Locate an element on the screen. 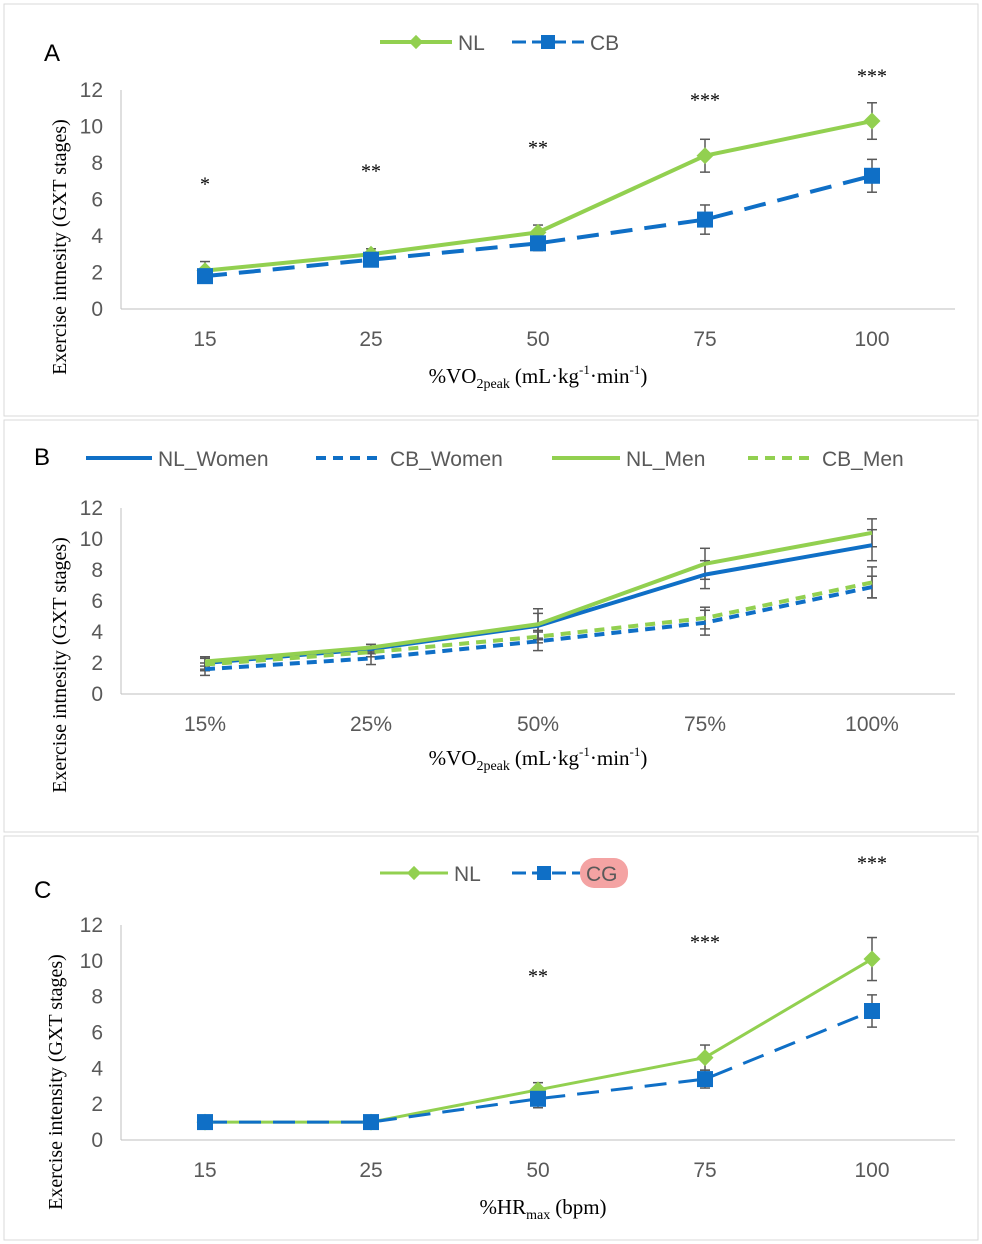 The width and height of the screenshot is (982, 1244). legend-item-cb-men: CB_Men is located at coordinates (826, 459).